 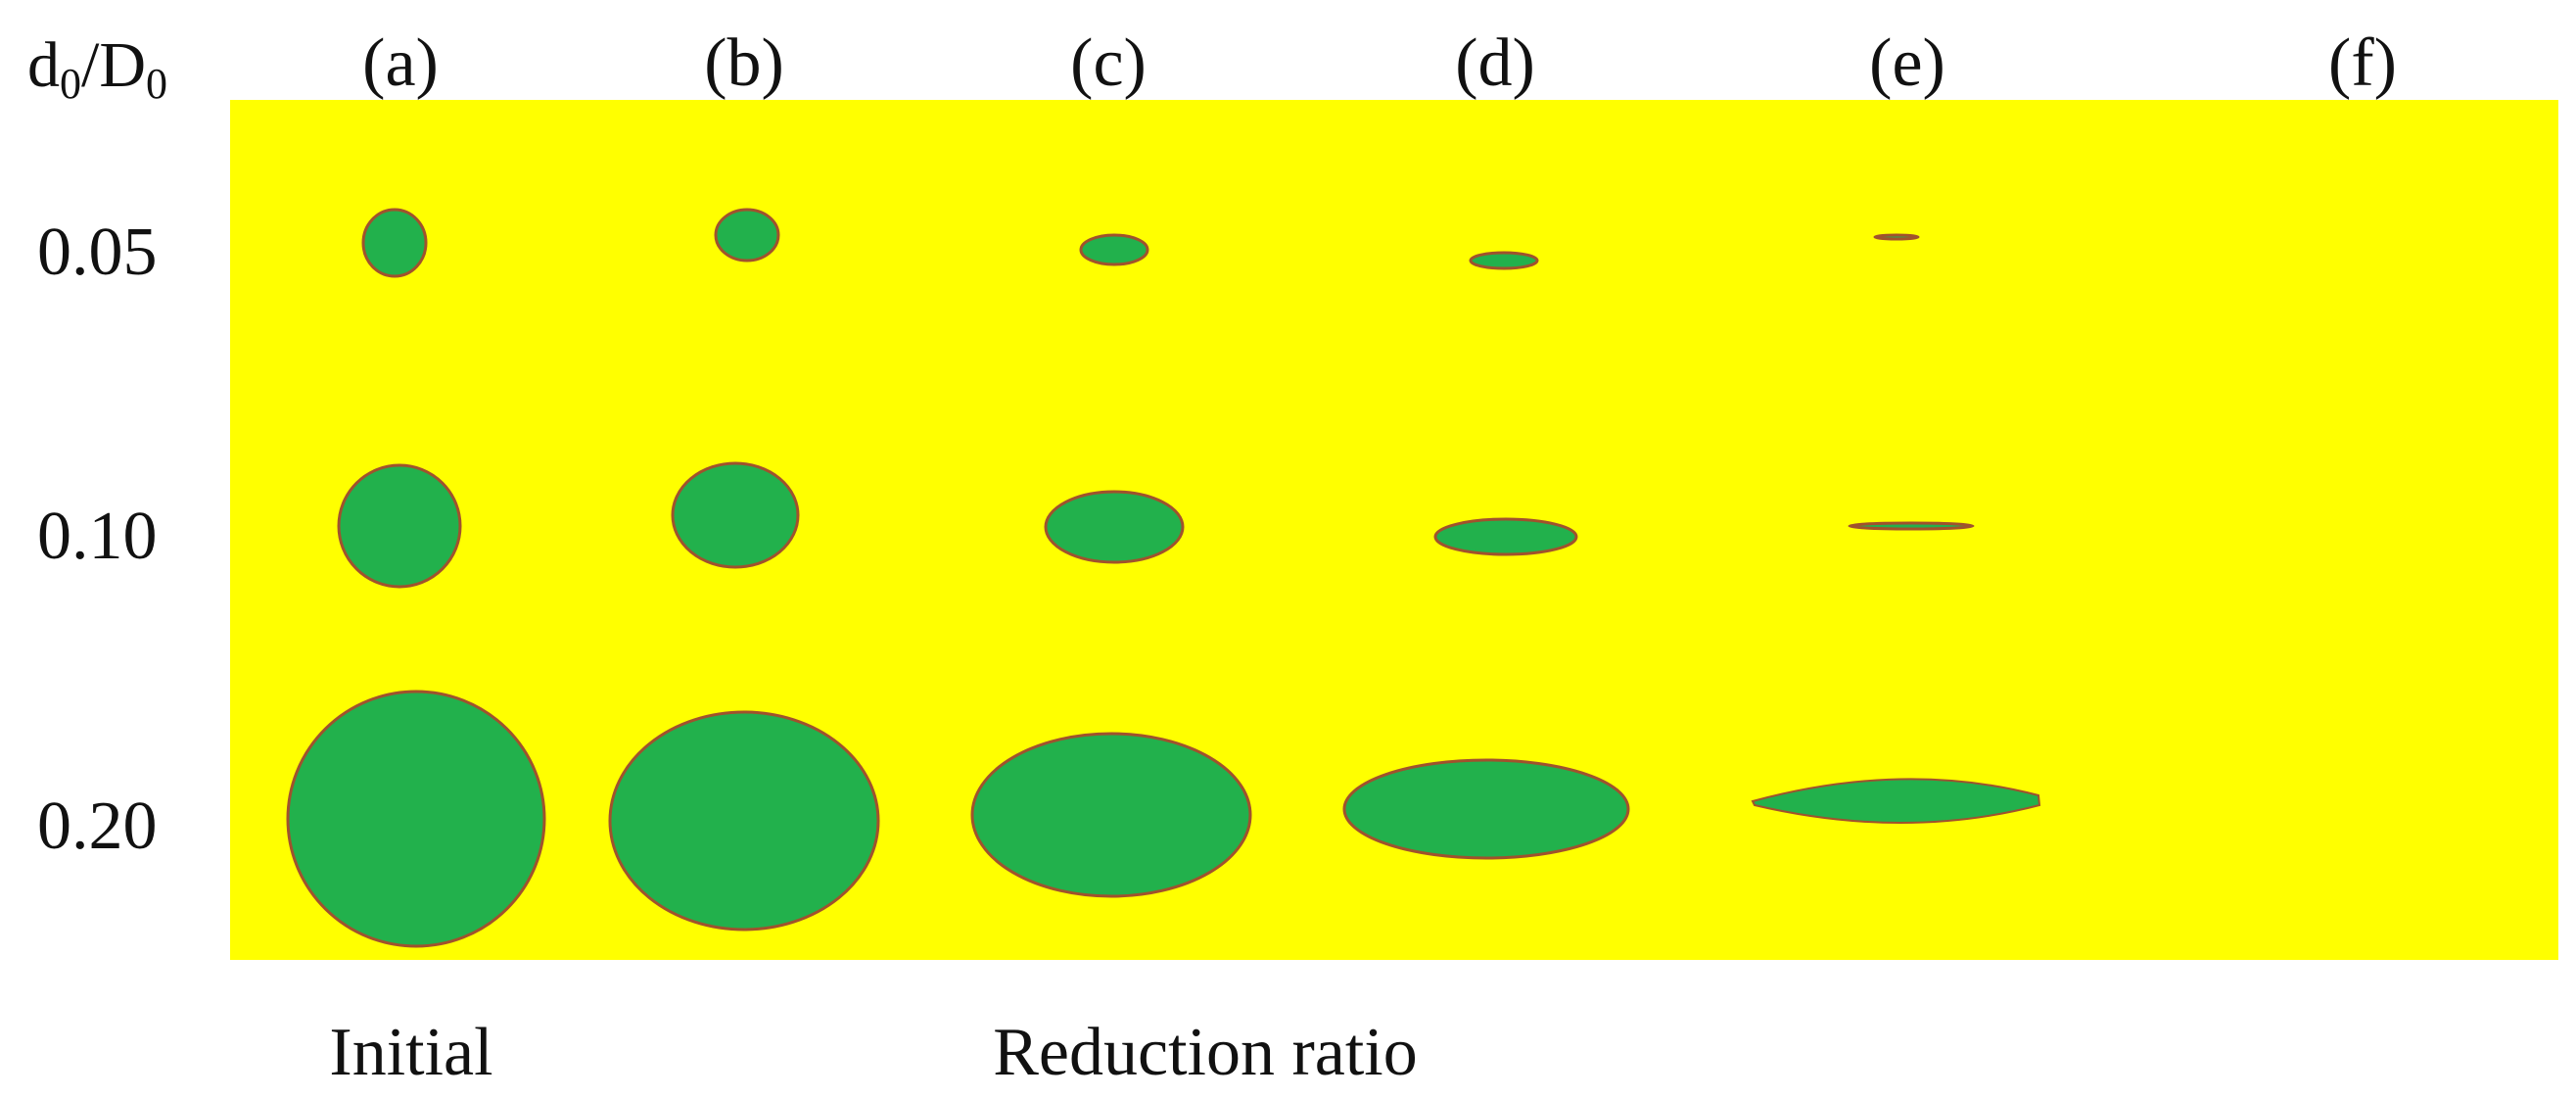 I want to click on column-label-b: (b), so click(x=744, y=63).